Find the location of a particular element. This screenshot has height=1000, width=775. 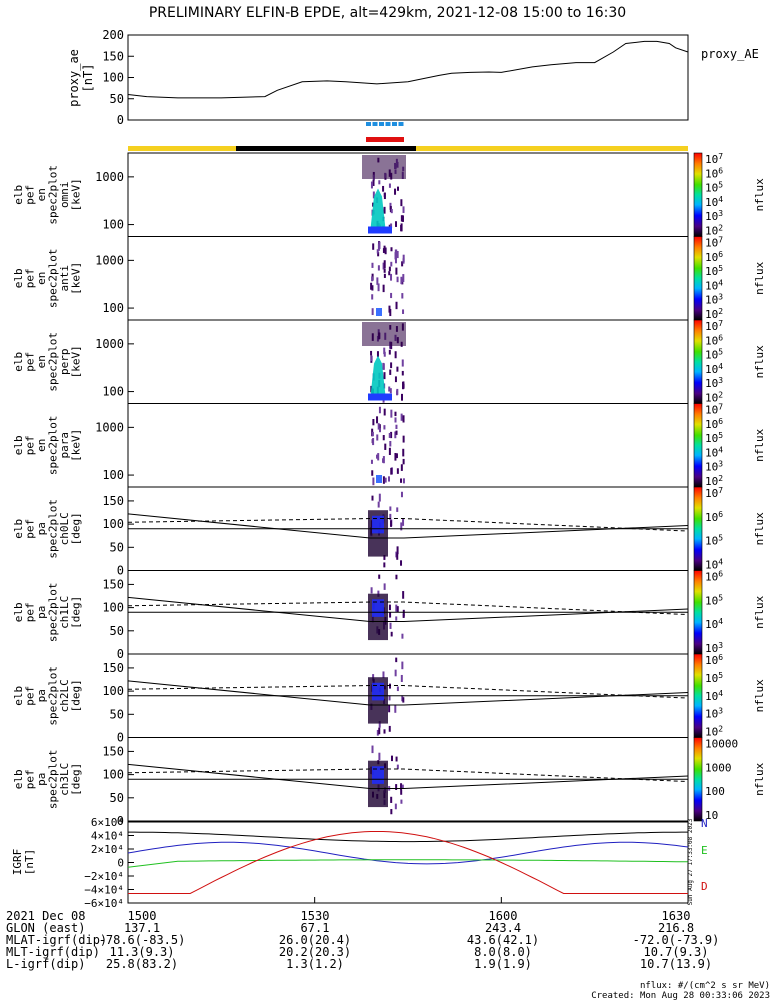

ephemeris-value: 1.3(1.2) is located at coordinates (315, 964).